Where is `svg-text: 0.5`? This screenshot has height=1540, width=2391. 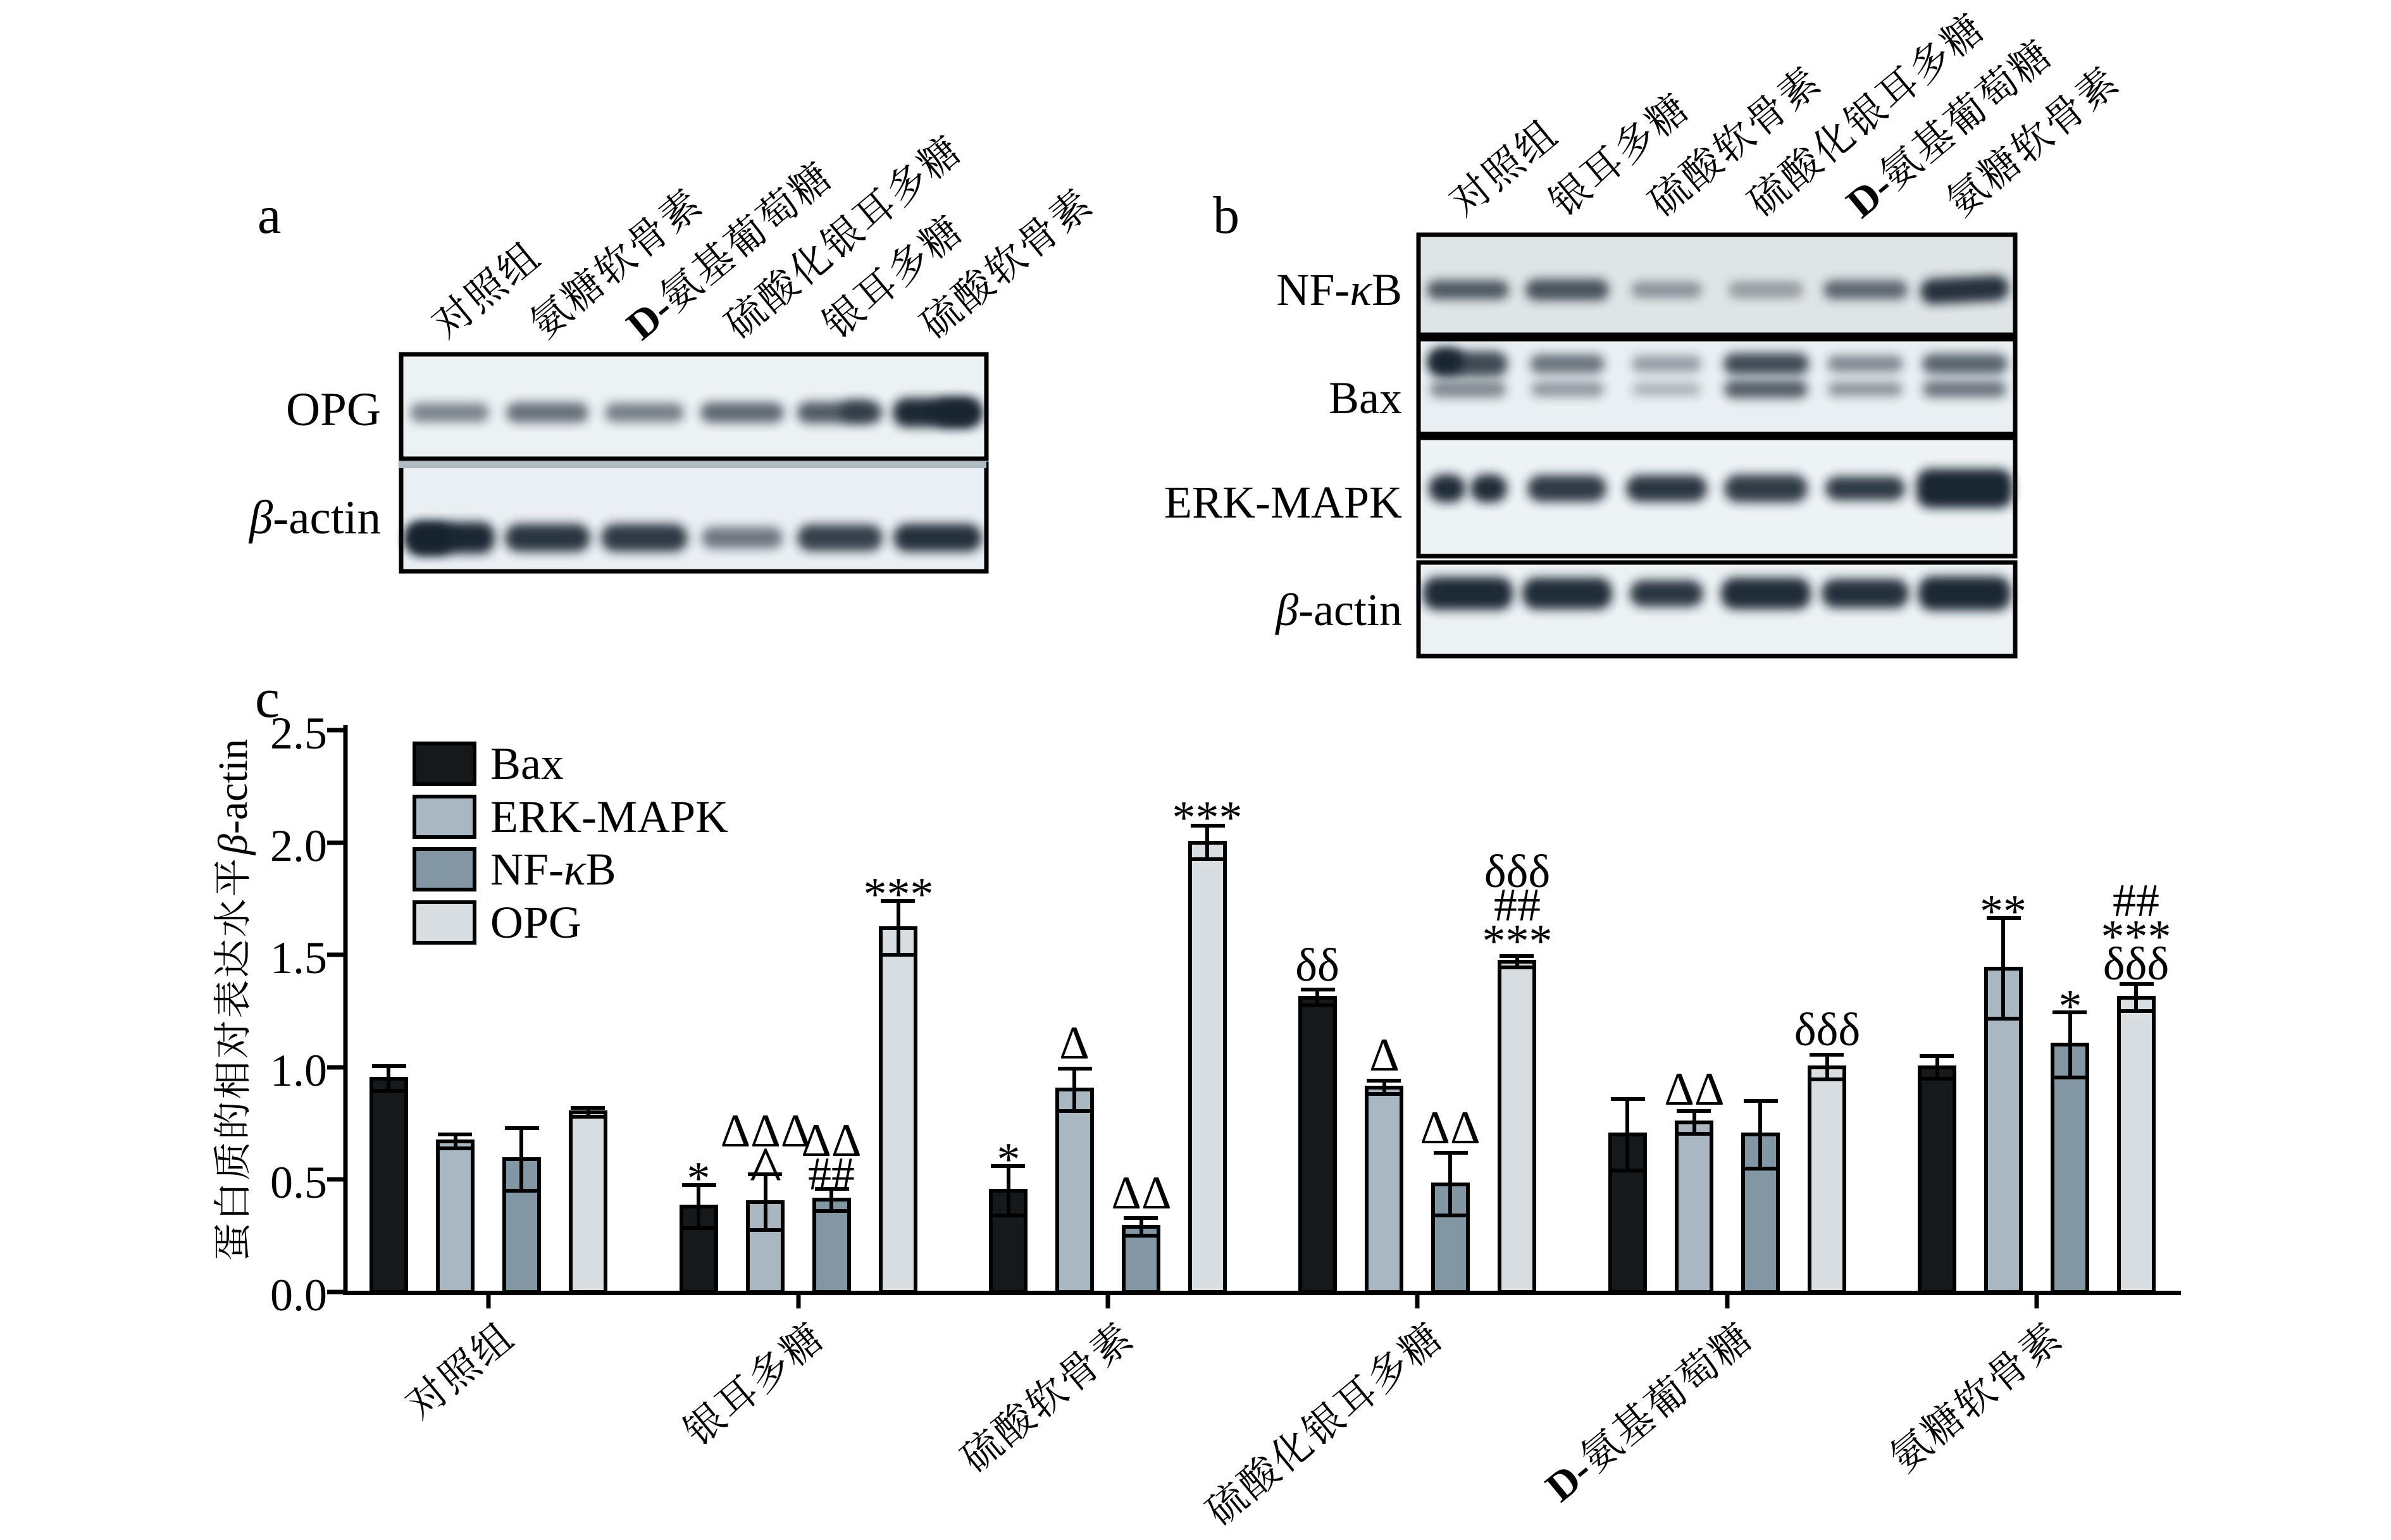 svg-text: 0.5 is located at coordinates (299, 1182).